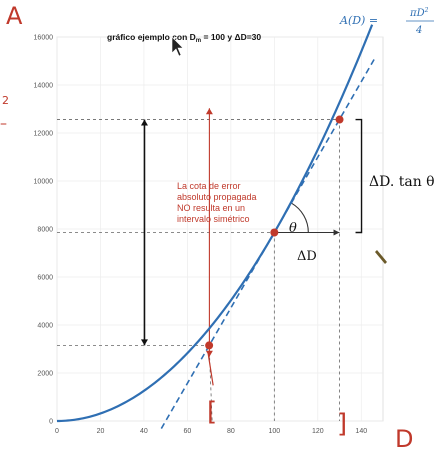 The height and width of the screenshot is (457, 442). Describe the element at coordinates (44, 38) in the screenshot. I see `y-tick-label: 16000` at that location.